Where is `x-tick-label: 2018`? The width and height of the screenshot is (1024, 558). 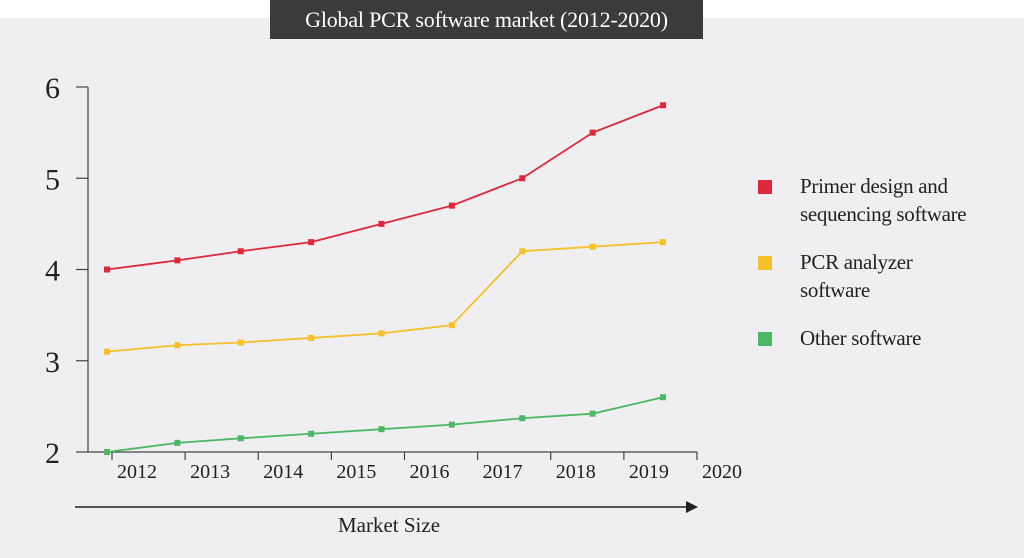
x-tick-label: 2018 is located at coordinates (576, 472).